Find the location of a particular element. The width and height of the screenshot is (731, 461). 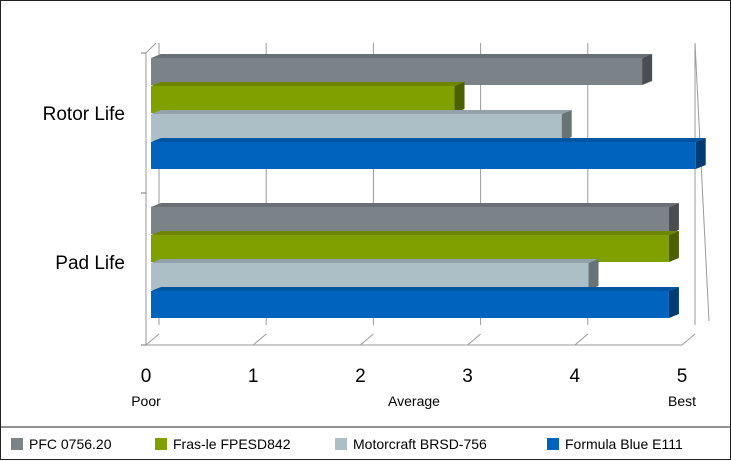

x-qualitative-label: Poor is located at coordinates (146, 401).